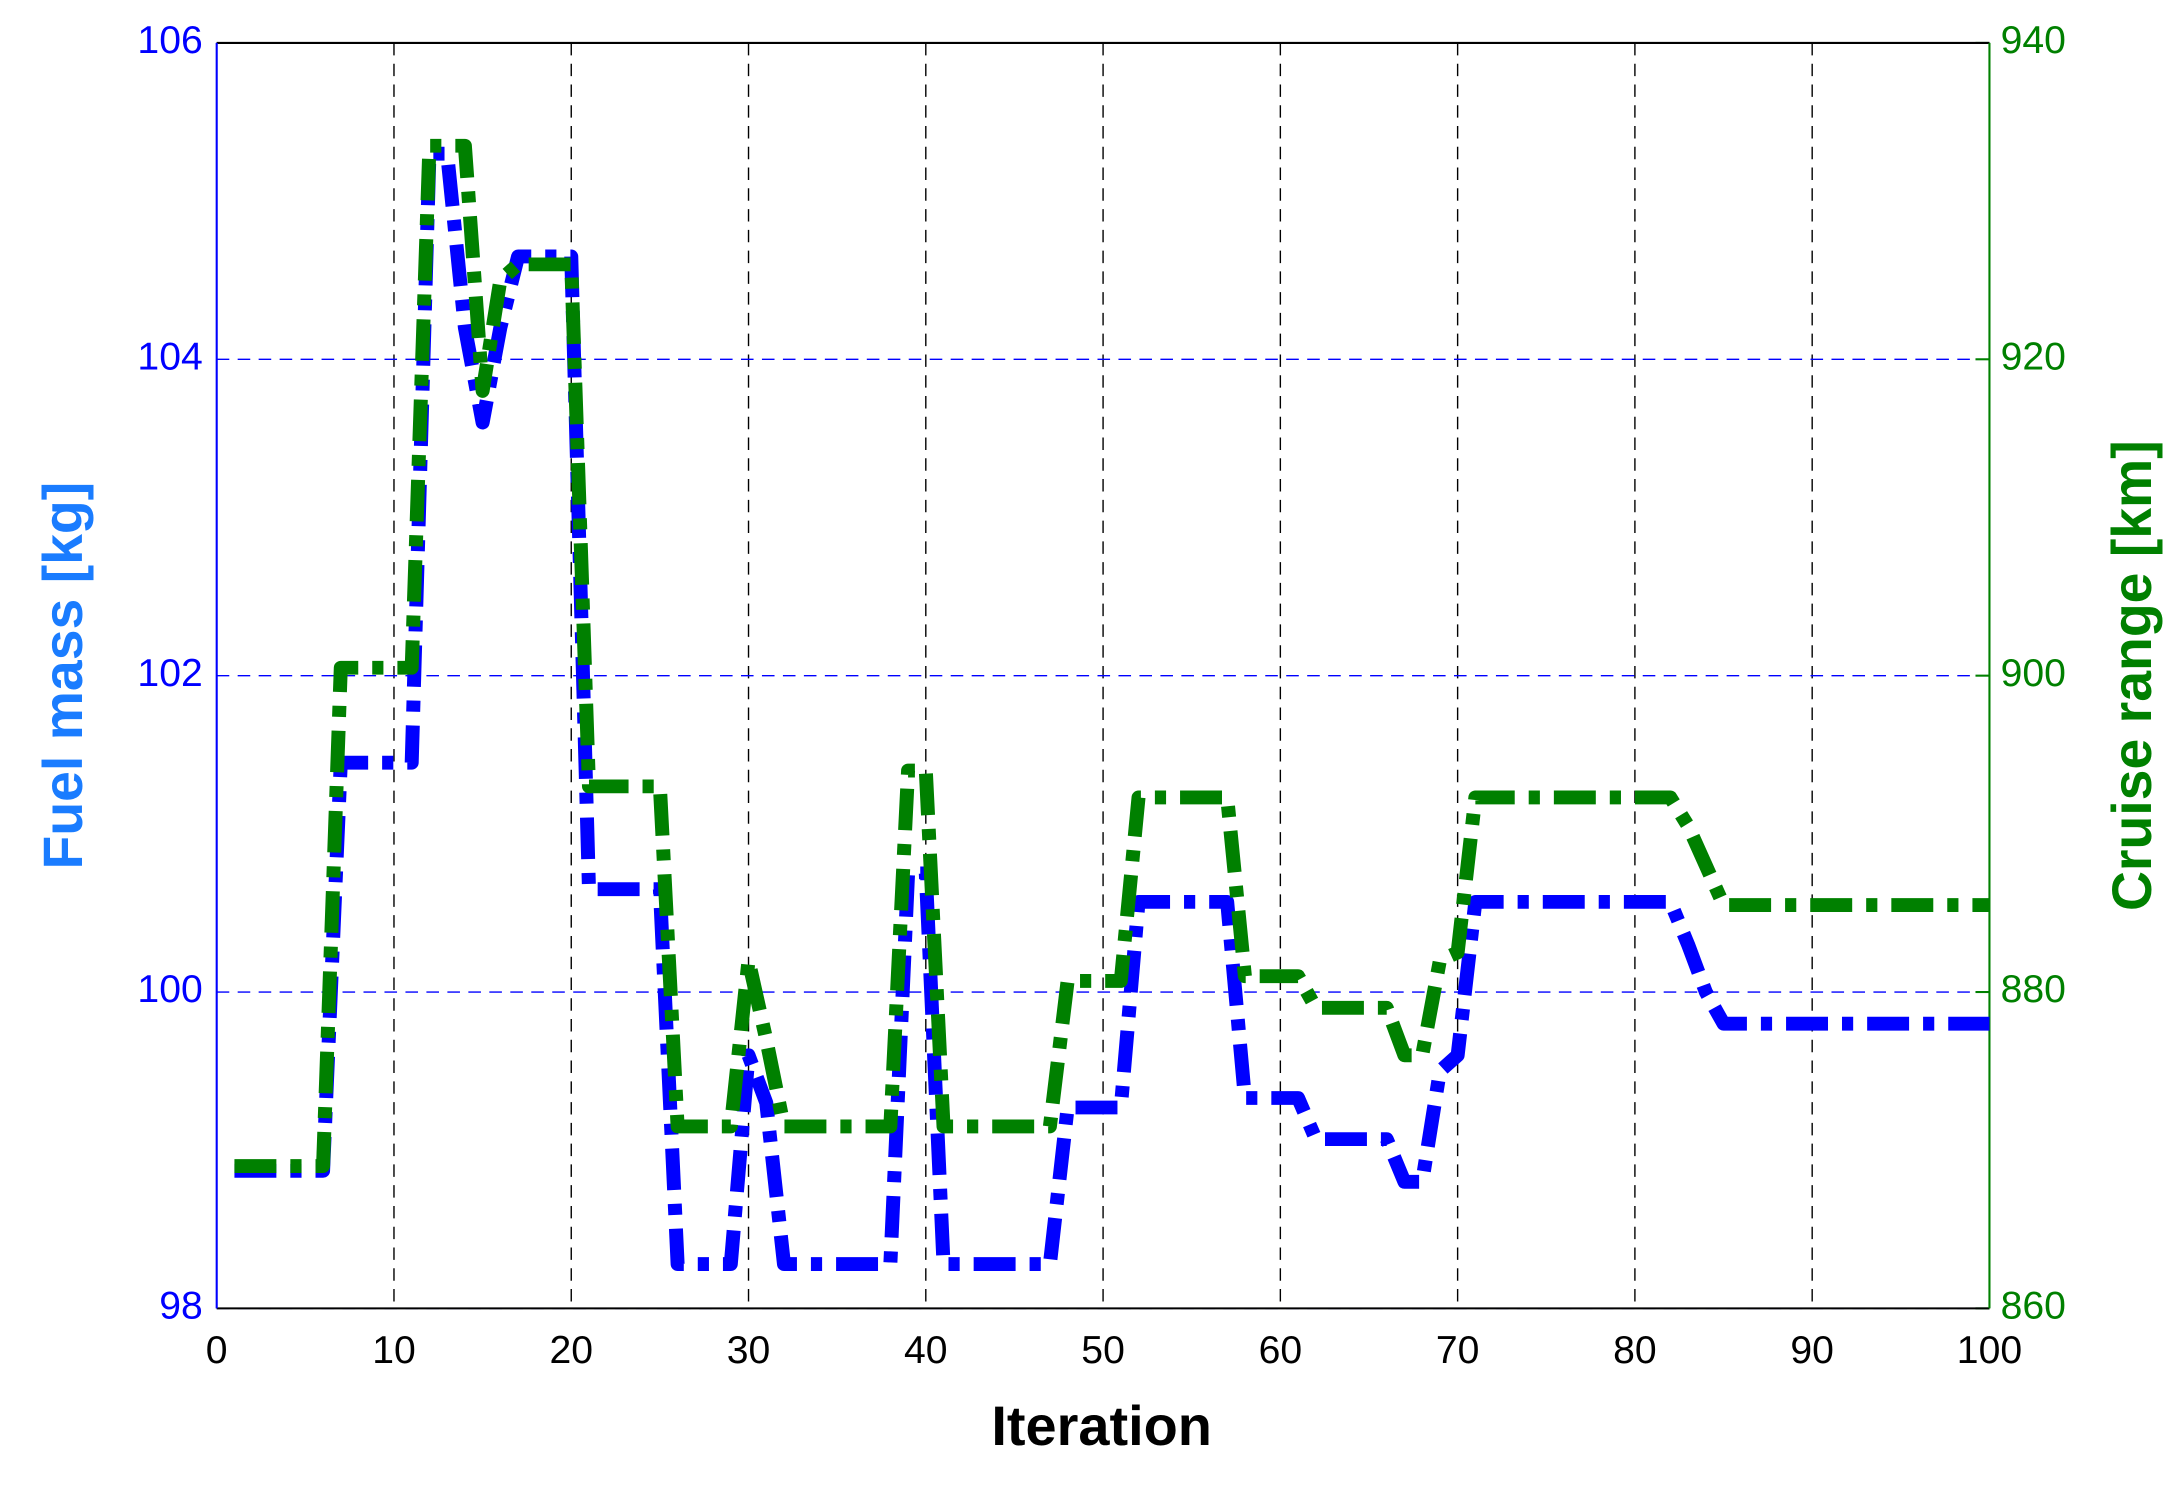 The height and width of the screenshot is (1487, 2174). I want to click on x-tick-label: 60, so click(1281, 1350).